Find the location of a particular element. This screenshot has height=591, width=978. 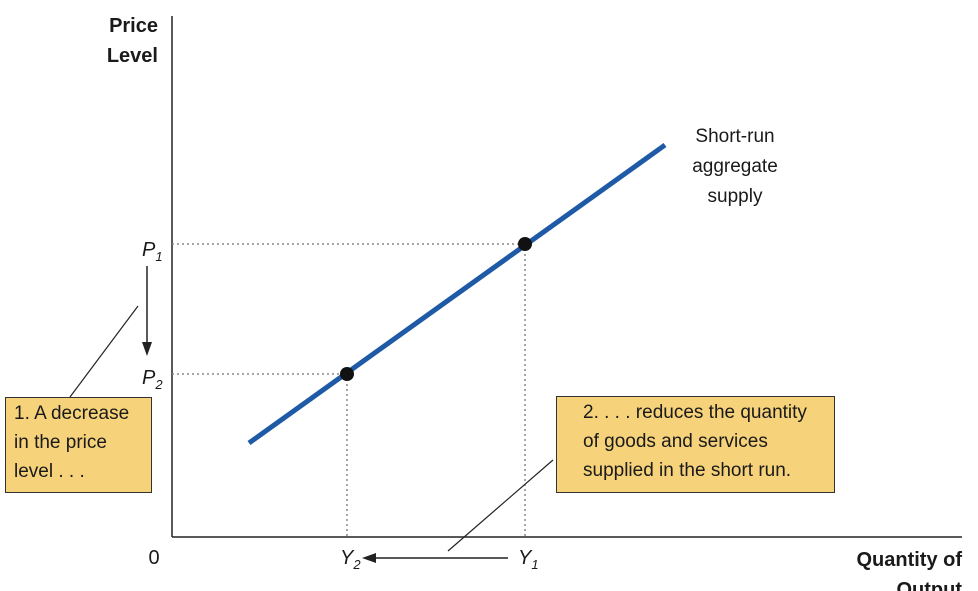

tick-y1-main: Y is located at coordinates (525, 558).